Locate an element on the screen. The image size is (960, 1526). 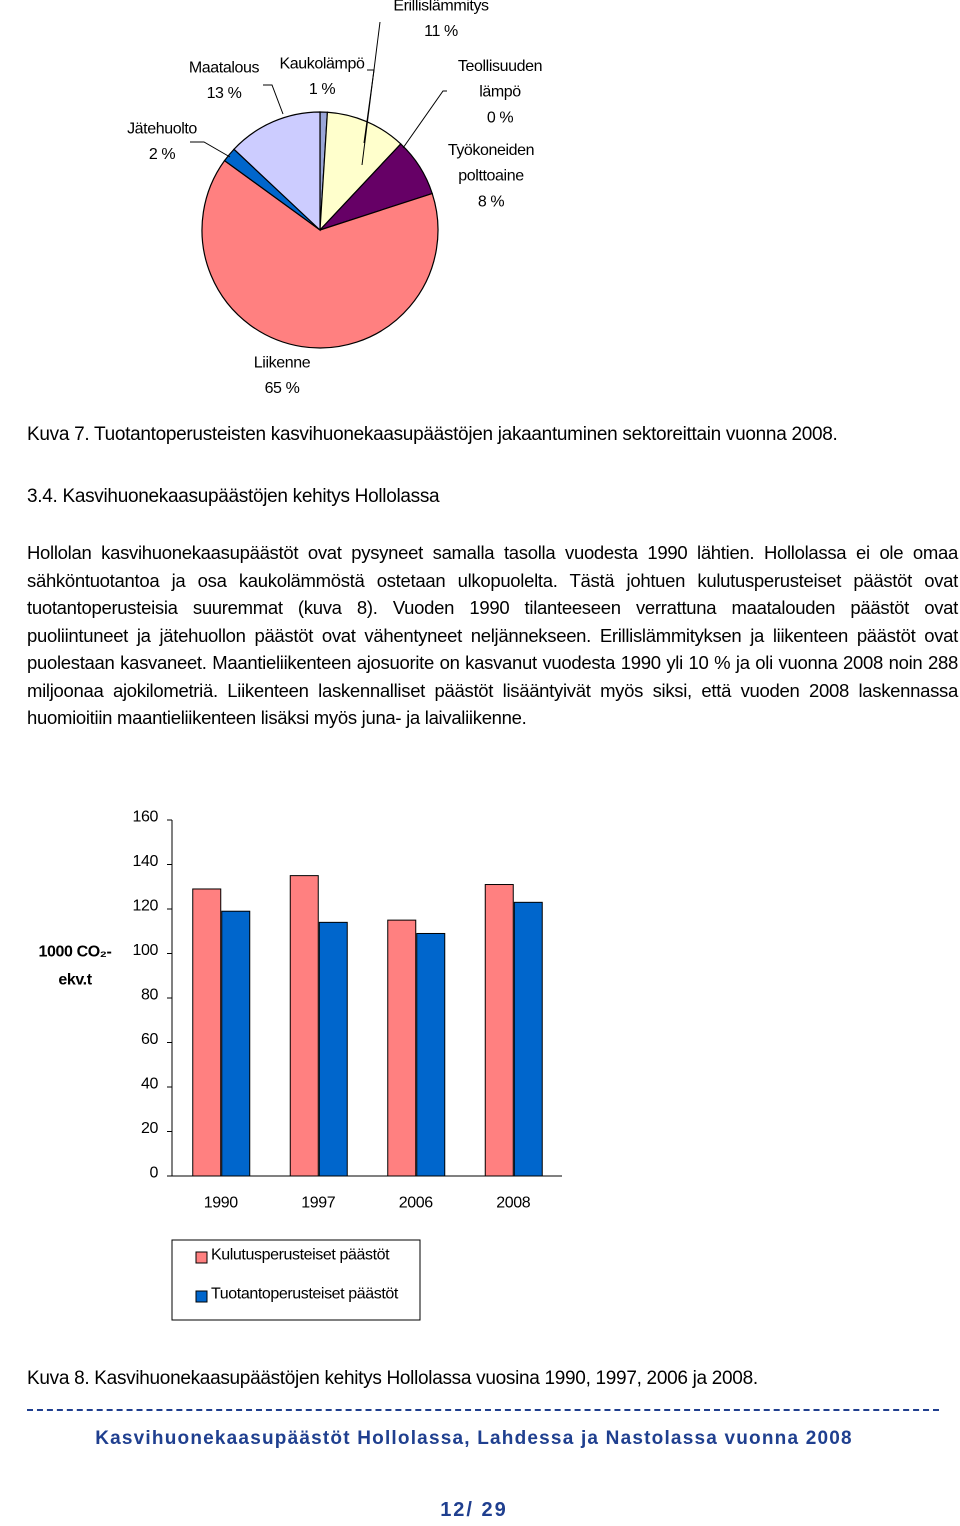
legend-box is located at coordinates (296, 1280).